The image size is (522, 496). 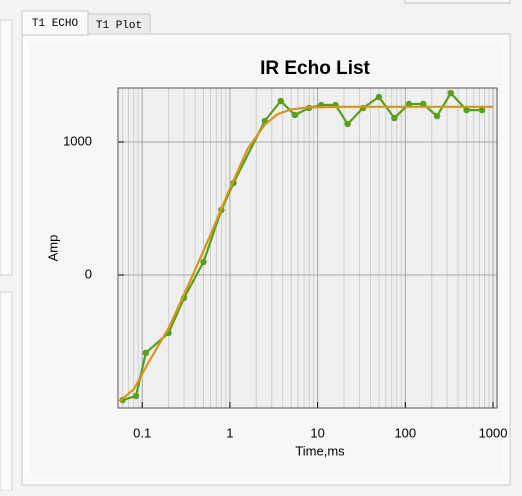 I want to click on x-axis-label: Time,ms, so click(x=320, y=450).